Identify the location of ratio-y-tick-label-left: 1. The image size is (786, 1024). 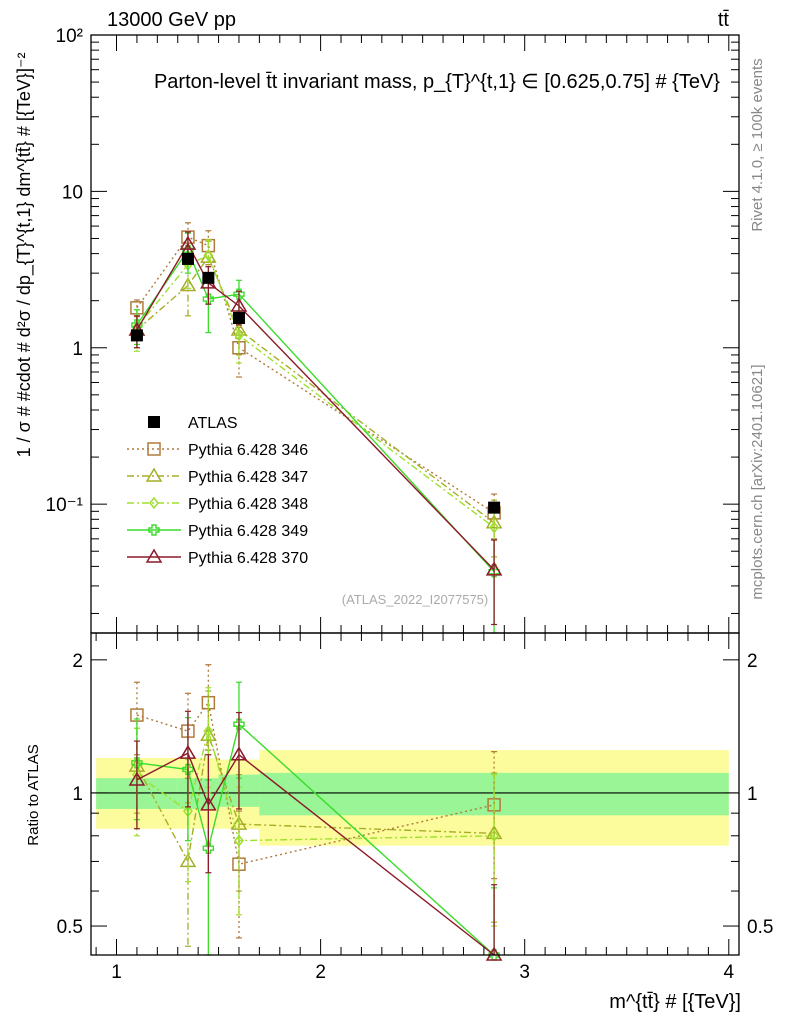
(77, 794).